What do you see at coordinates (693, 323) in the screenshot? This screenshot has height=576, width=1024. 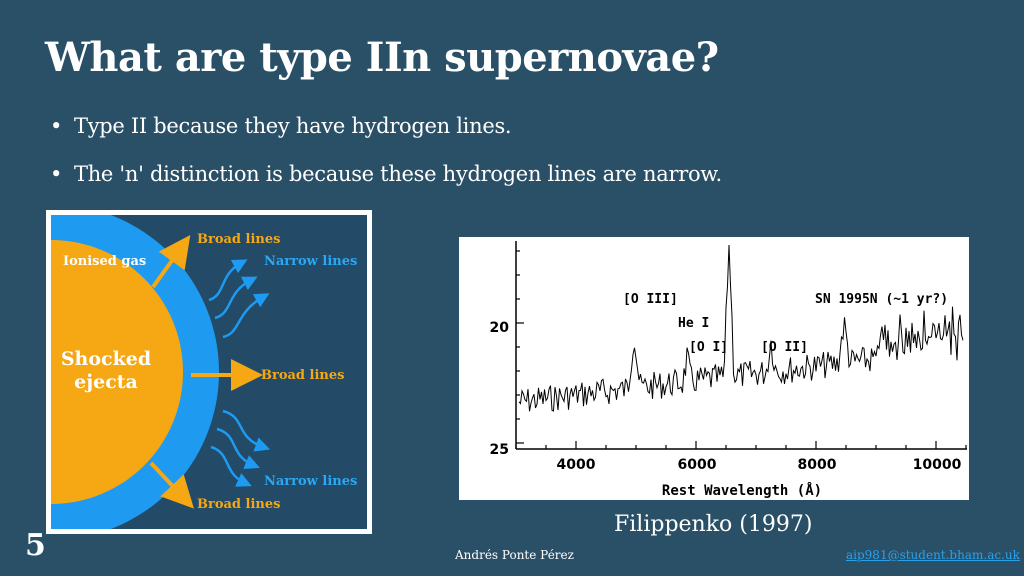 I see `annotation-he1: He I` at bounding box center [693, 323].